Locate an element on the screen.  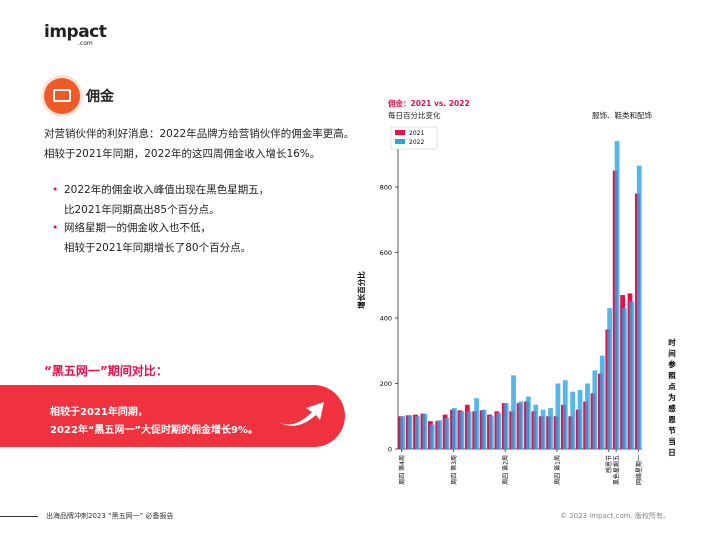
x-note-char: 间 is located at coordinates (672, 353).